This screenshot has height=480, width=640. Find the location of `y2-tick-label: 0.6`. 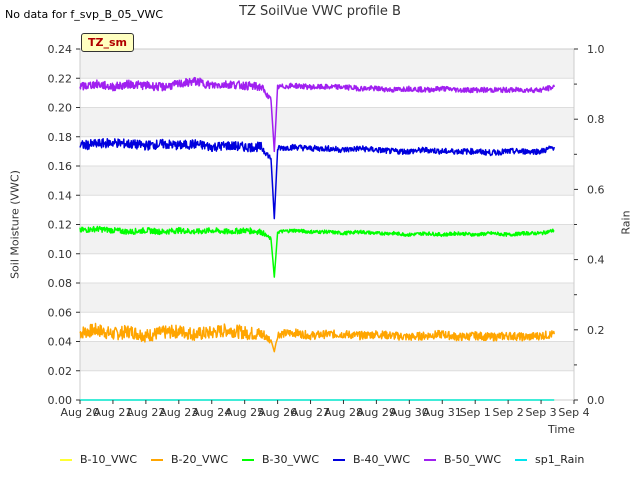

y2-tick-label: 0.6 is located at coordinates (596, 189).